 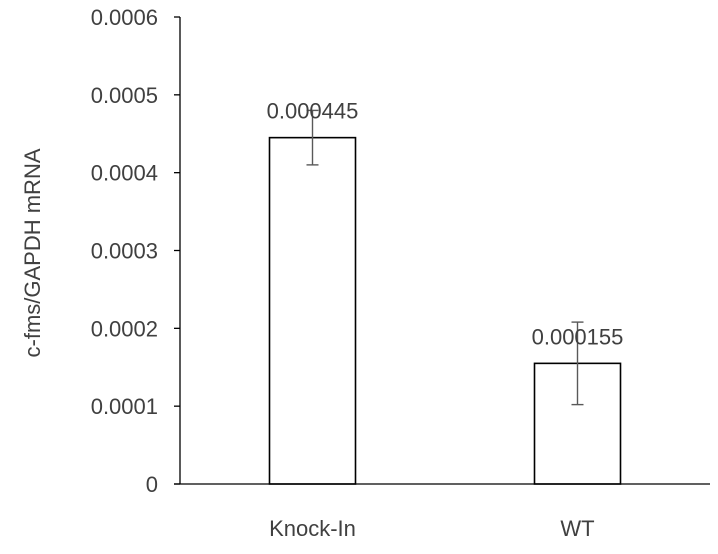 What do you see at coordinates (312, 310) in the screenshot?
I see `bar` at bounding box center [312, 310].